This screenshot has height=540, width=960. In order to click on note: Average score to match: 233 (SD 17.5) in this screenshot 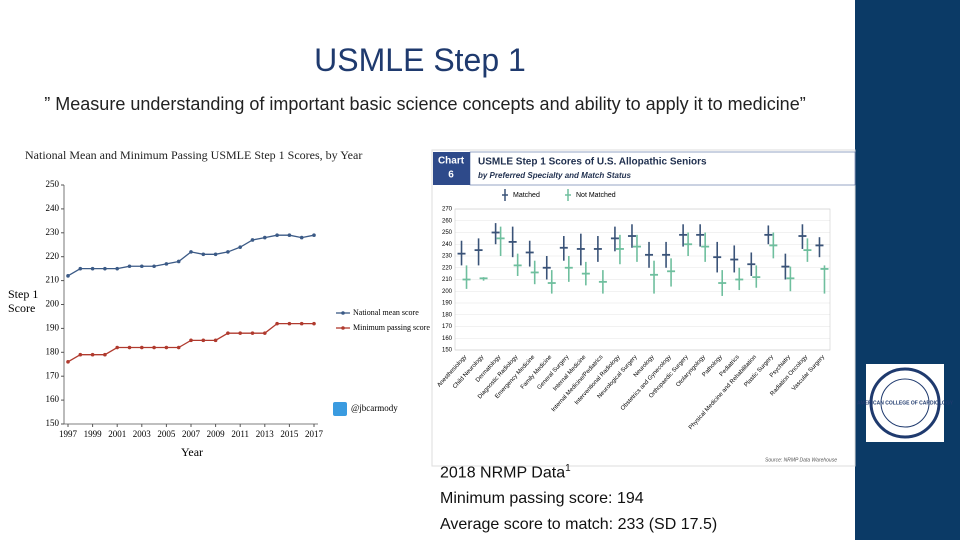, I will do `click(579, 525)`.